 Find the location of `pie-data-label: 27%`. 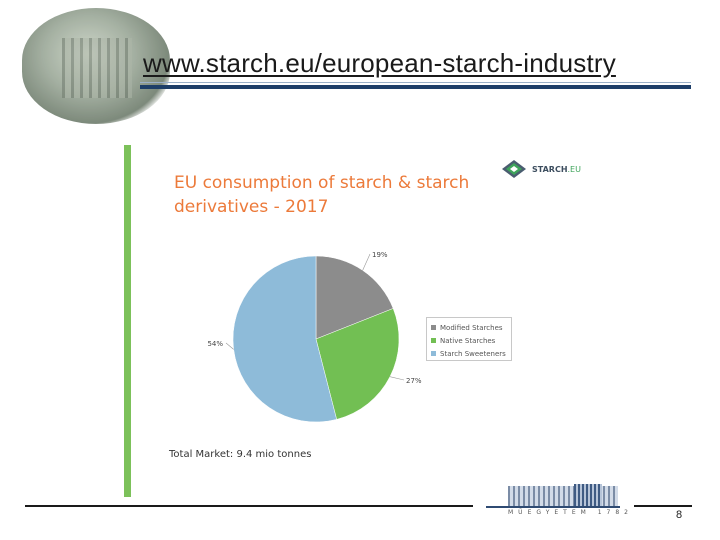

pie-data-label: 27% is located at coordinates (414, 381).